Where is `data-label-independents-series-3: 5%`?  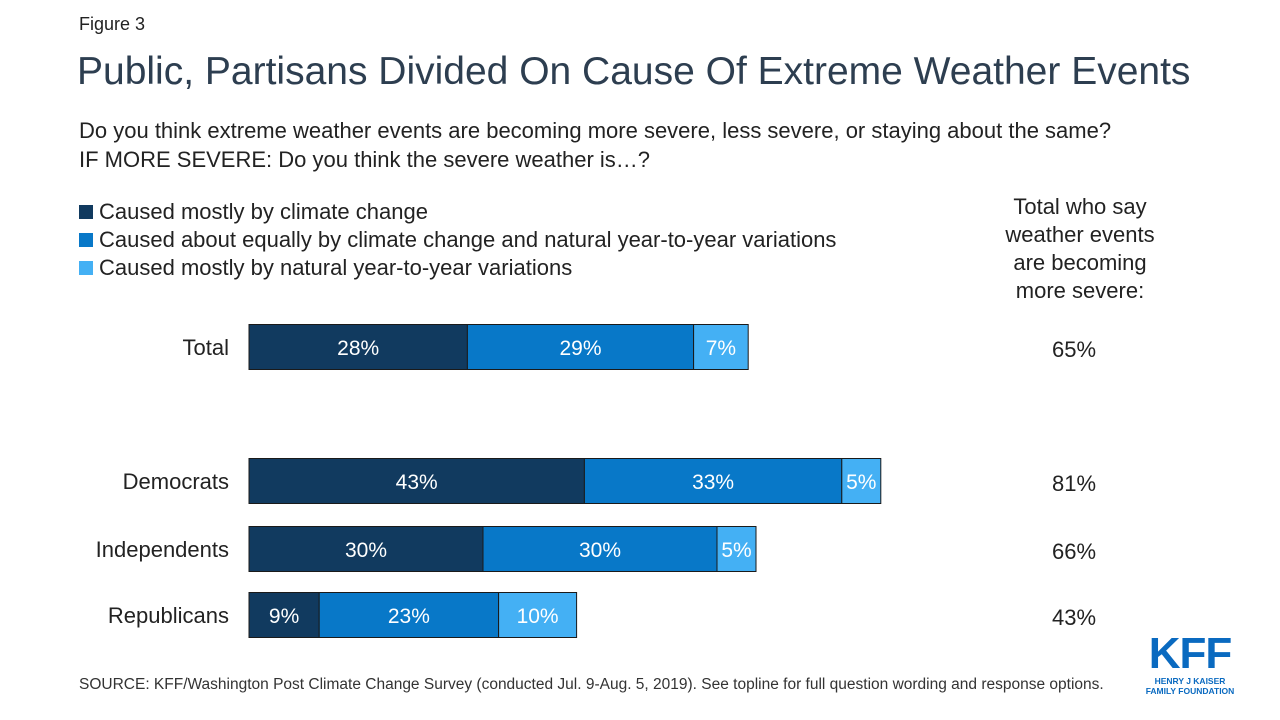 data-label-independents-series-3: 5% is located at coordinates (736, 550).